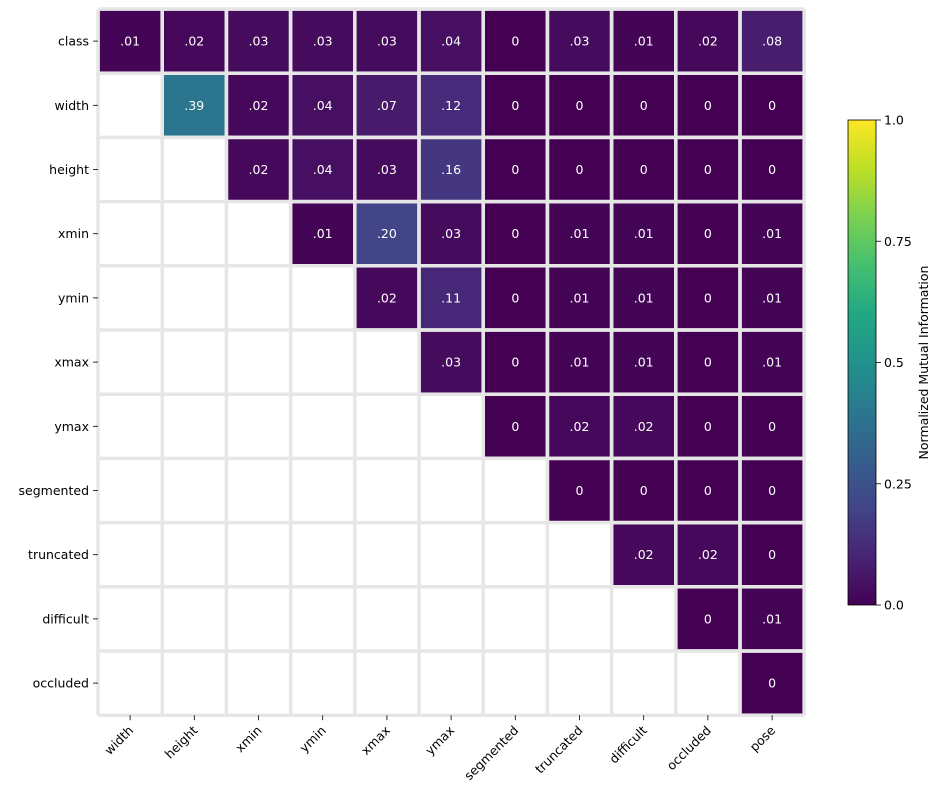  What do you see at coordinates (772, 234) in the screenshot?
I see `cell-xmin-pose` at bounding box center [772, 234].